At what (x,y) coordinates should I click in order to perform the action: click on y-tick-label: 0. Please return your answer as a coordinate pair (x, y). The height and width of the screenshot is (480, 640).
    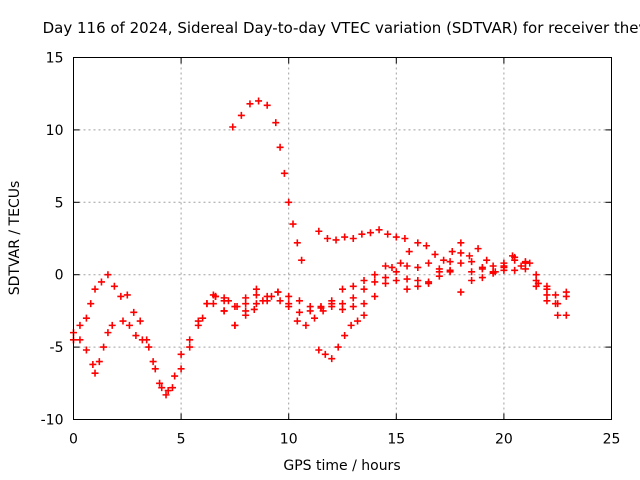
    Looking at the image, I should click on (59, 276).